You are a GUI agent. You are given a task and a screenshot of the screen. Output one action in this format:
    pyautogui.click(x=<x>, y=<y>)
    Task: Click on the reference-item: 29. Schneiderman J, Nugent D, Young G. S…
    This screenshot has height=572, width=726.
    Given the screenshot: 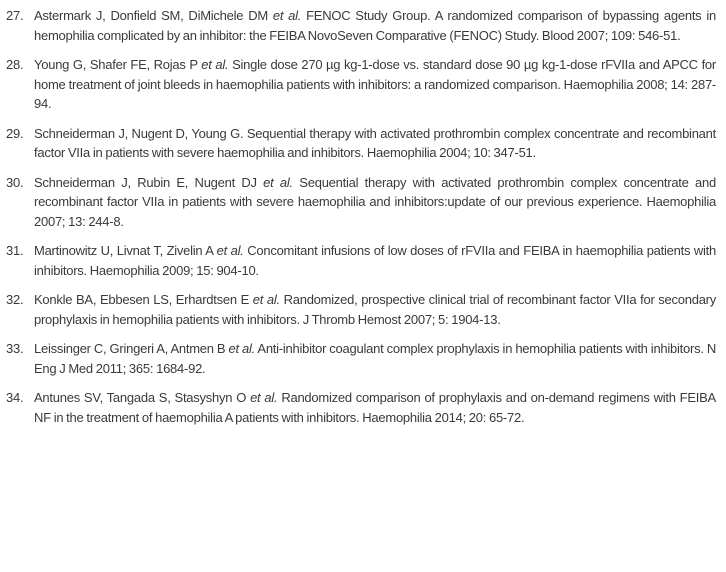 What is the action you would take?
    pyautogui.click(x=363, y=143)
    